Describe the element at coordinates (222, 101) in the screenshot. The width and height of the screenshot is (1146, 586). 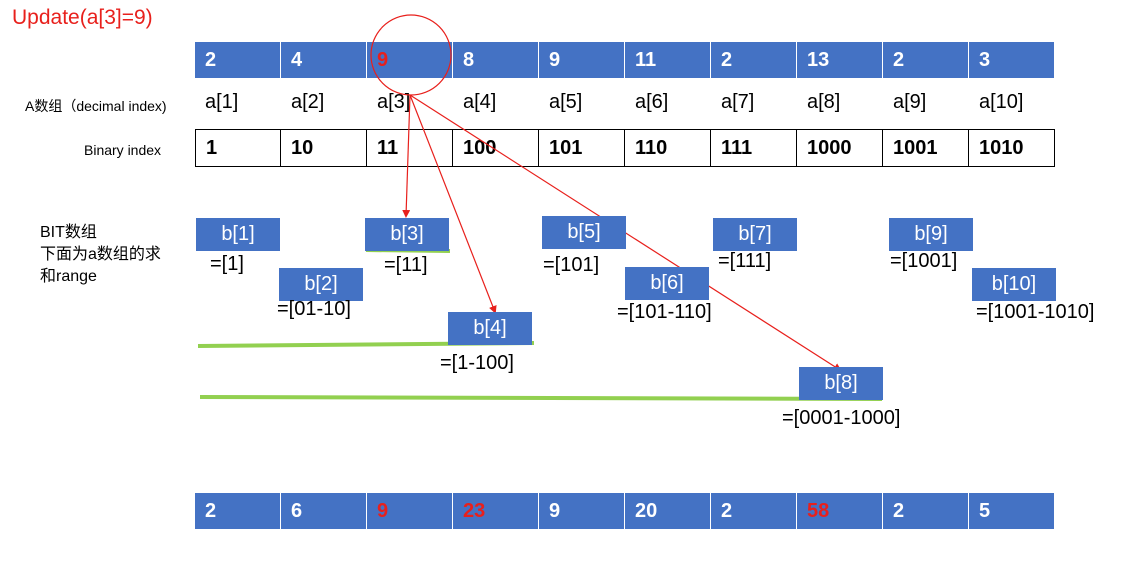
I see `a-name: a[1]` at that location.